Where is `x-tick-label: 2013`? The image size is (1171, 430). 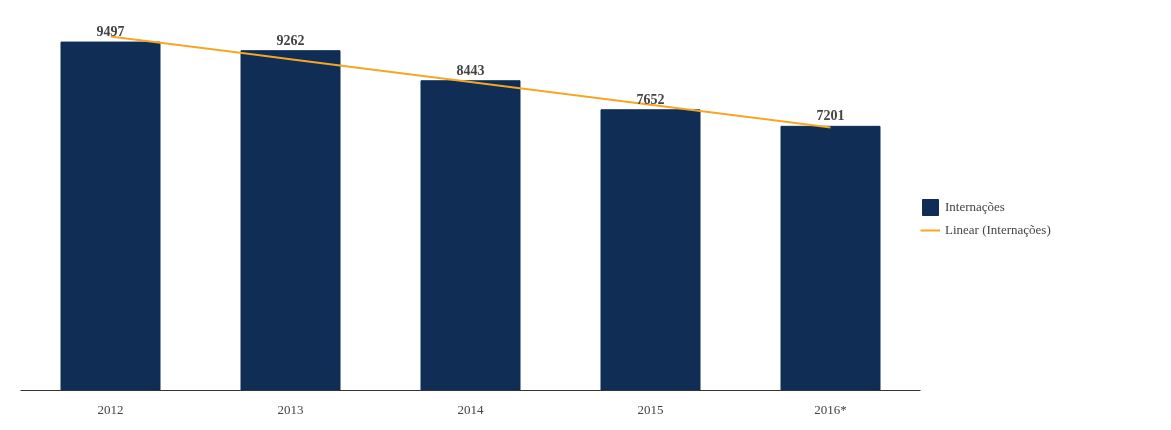 x-tick-label: 2013 is located at coordinates (290, 409).